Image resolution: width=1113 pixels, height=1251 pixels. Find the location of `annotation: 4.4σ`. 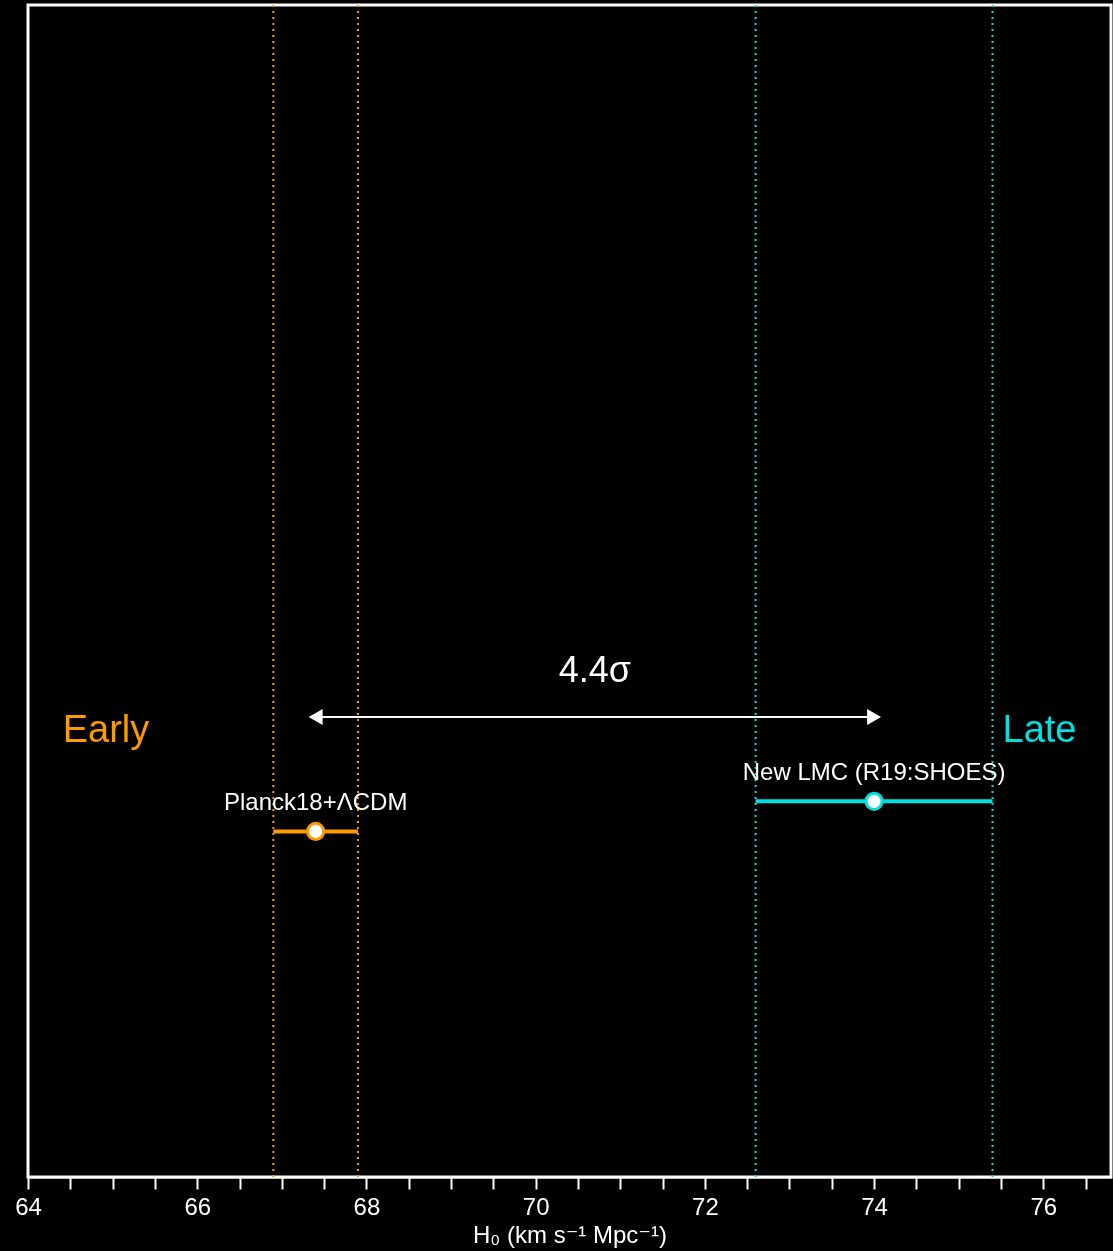

annotation: 4.4σ is located at coordinates (595, 670).